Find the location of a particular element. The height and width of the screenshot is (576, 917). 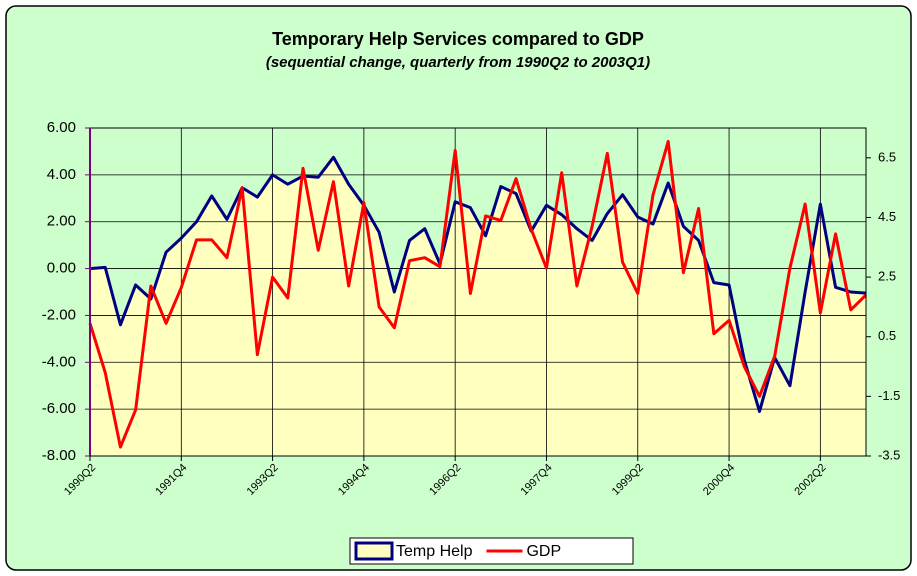

y2-tick-label: 2.5 is located at coordinates (887, 276).